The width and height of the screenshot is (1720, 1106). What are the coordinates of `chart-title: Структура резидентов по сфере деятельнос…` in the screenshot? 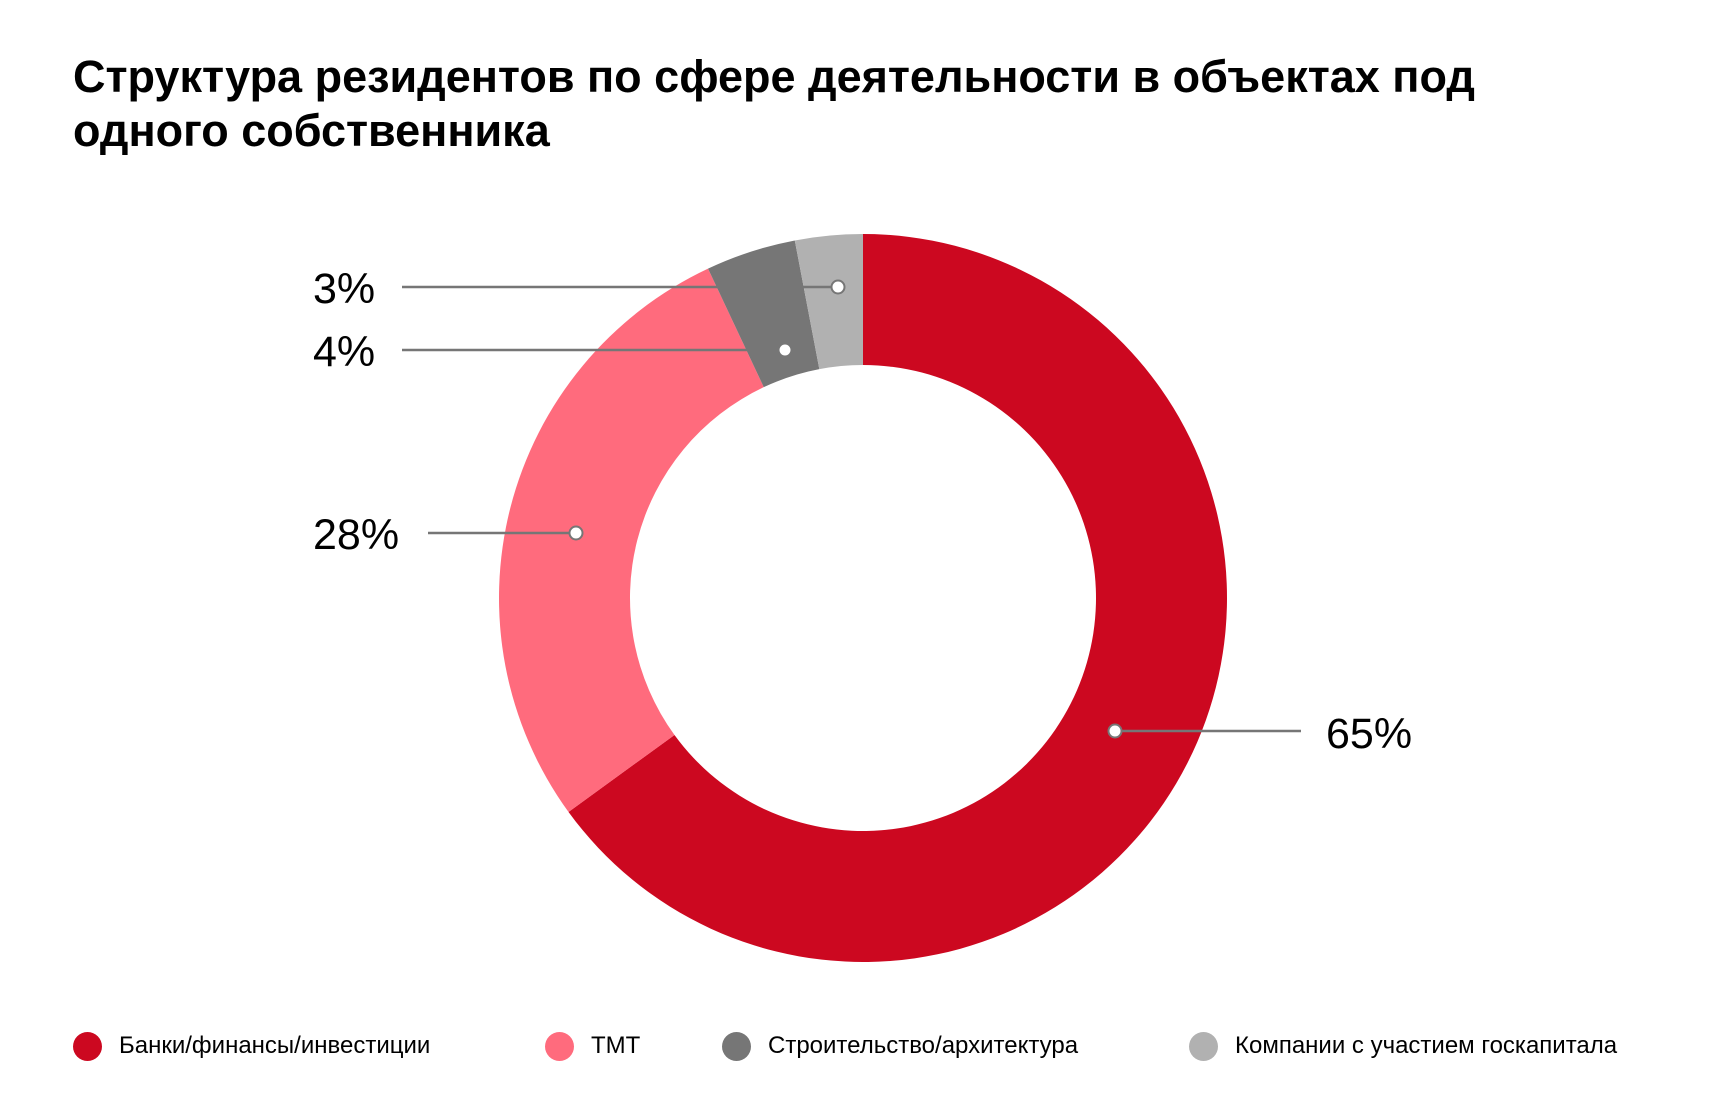 It's located at (774, 103).